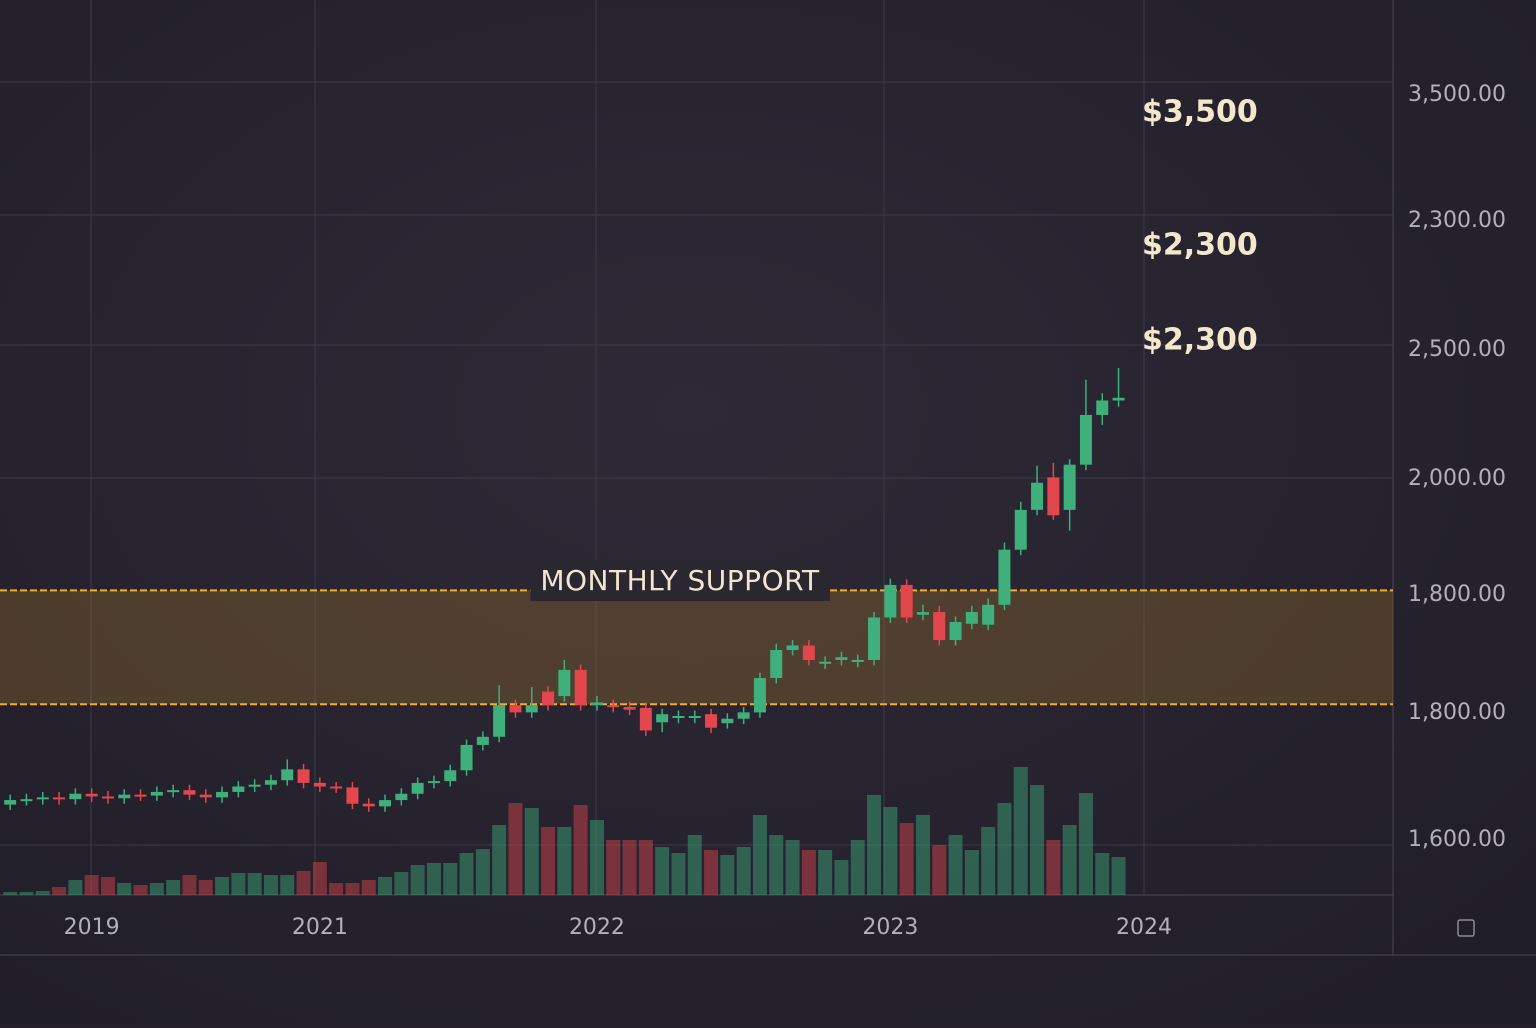  Describe the element at coordinates (1457, 839) in the screenshot. I see `y-axis-label: 1,600.00` at that location.